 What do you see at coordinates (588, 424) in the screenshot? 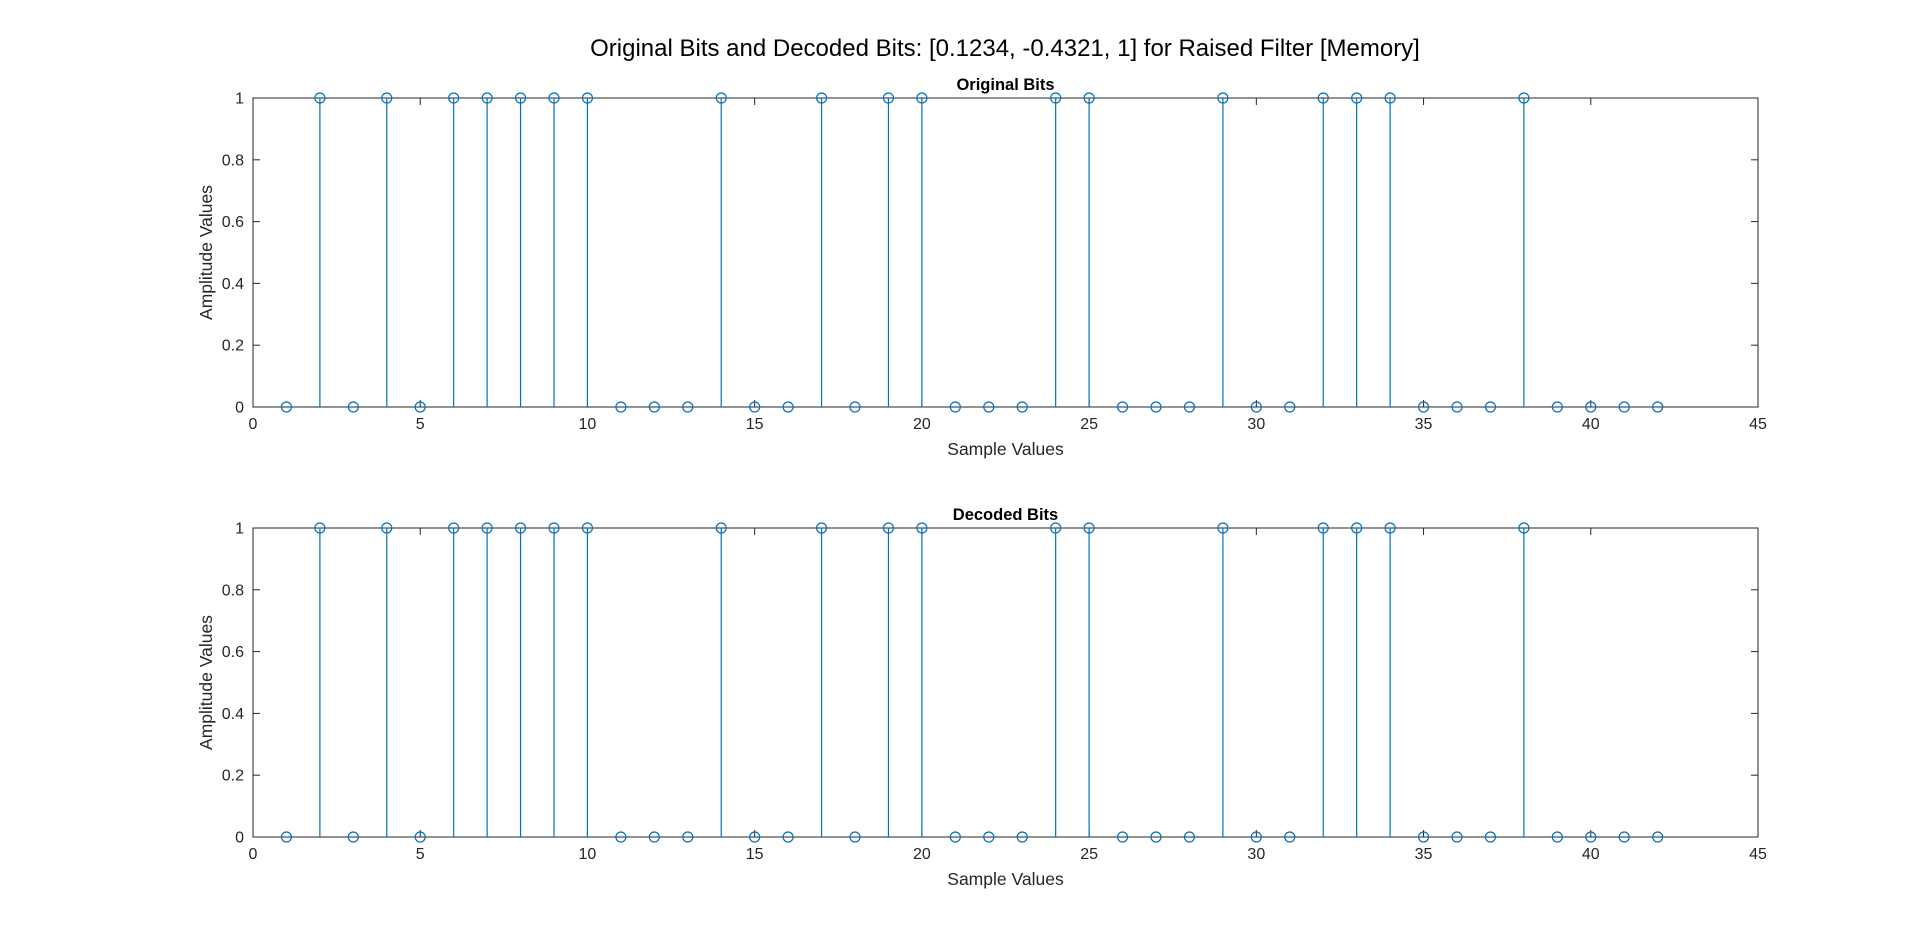
I see `x-tick-label: 10` at bounding box center [588, 424].